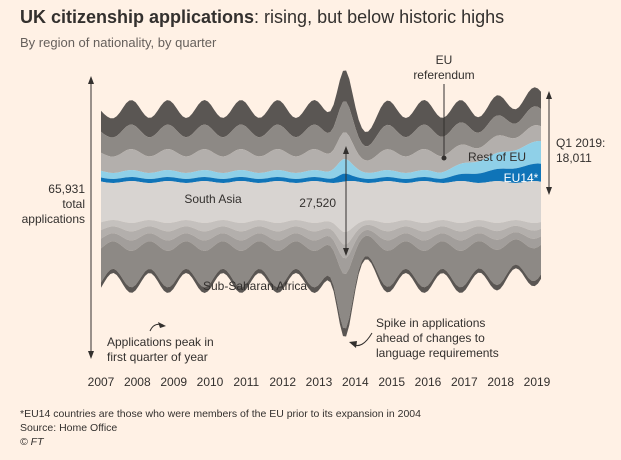 This screenshot has width=621, height=460. I want to click on eu14-band, so click(321, 173).